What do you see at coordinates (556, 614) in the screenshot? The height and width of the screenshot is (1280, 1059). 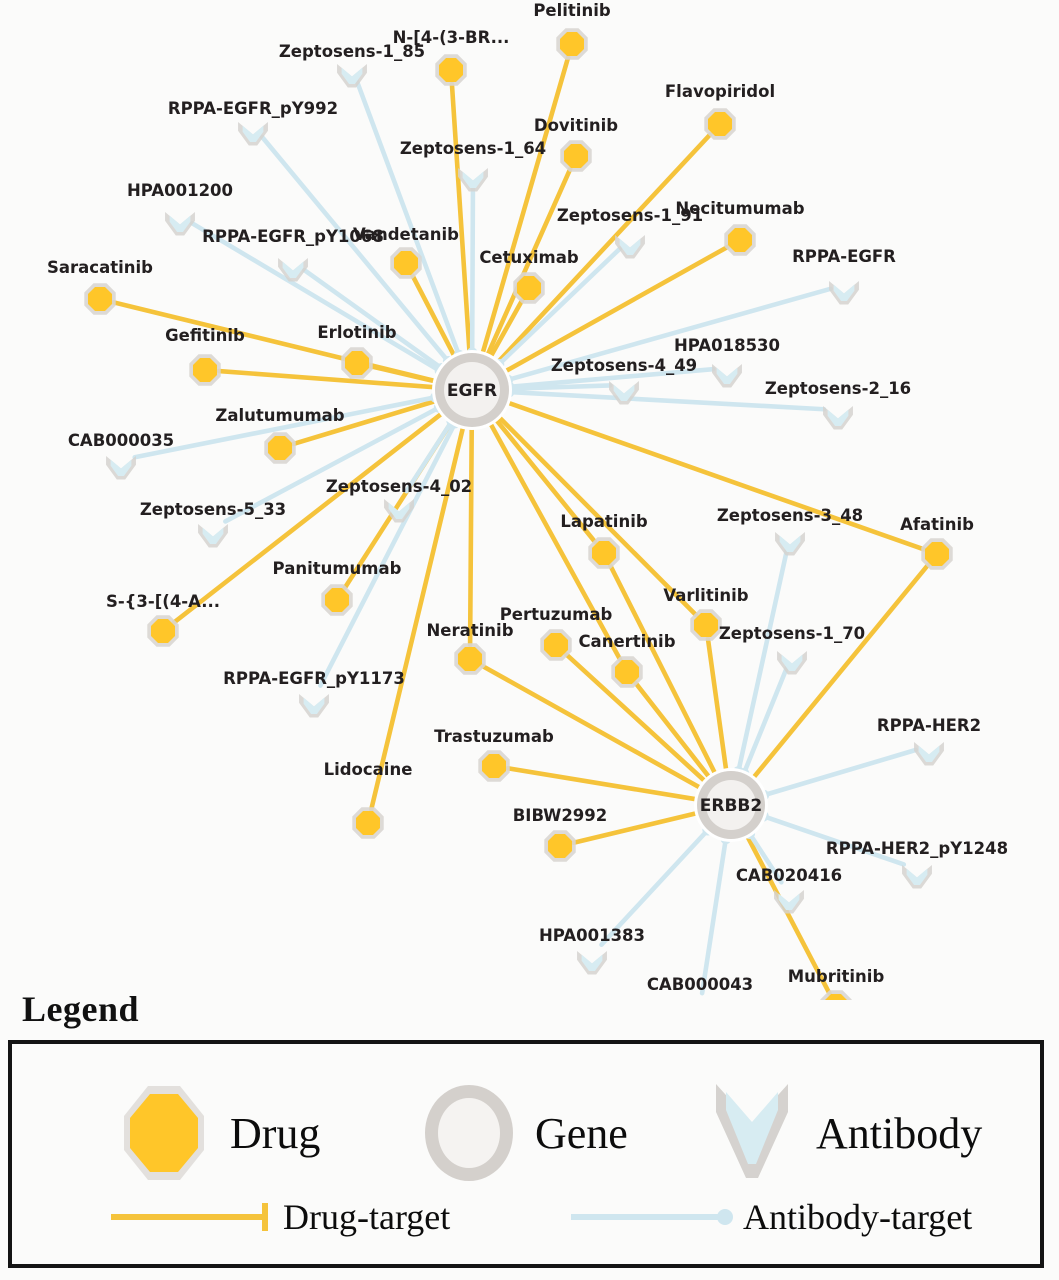 I see `drug-node-label: Pertuzumab` at bounding box center [556, 614].